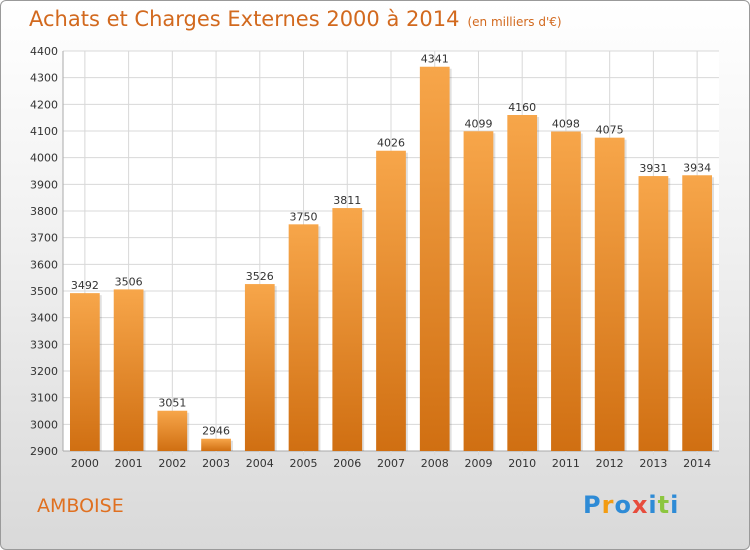  Describe the element at coordinates (653, 168) in the screenshot. I see `value-label: 3931` at that location.